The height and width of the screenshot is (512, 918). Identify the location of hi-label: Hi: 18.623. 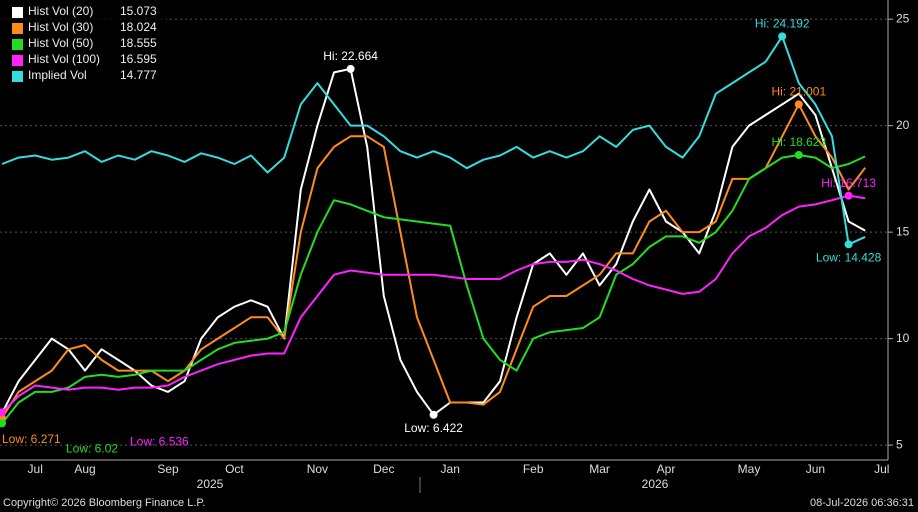
(798, 142).